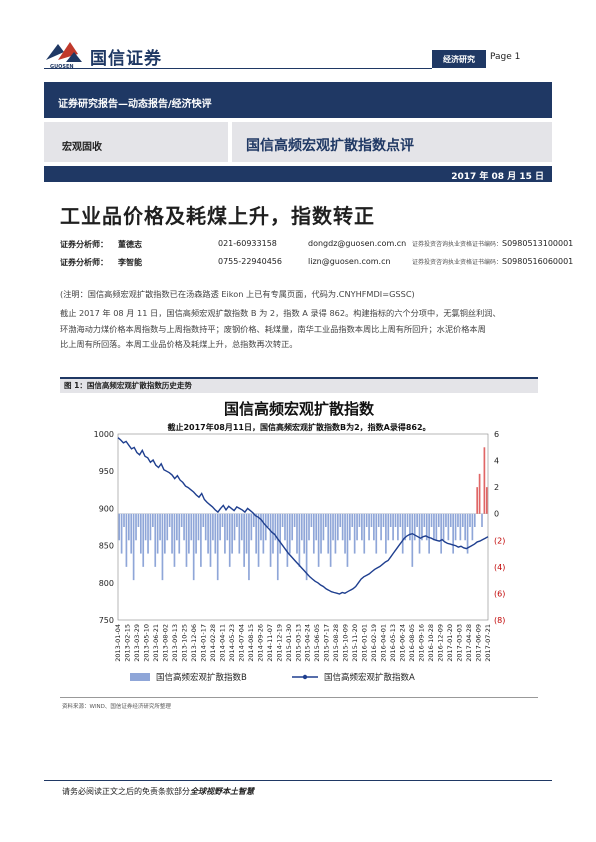  Describe the element at coordinates (497, 177) in the screenshot. I see `report-date: 2017 年 08 月 15 日` at that location.